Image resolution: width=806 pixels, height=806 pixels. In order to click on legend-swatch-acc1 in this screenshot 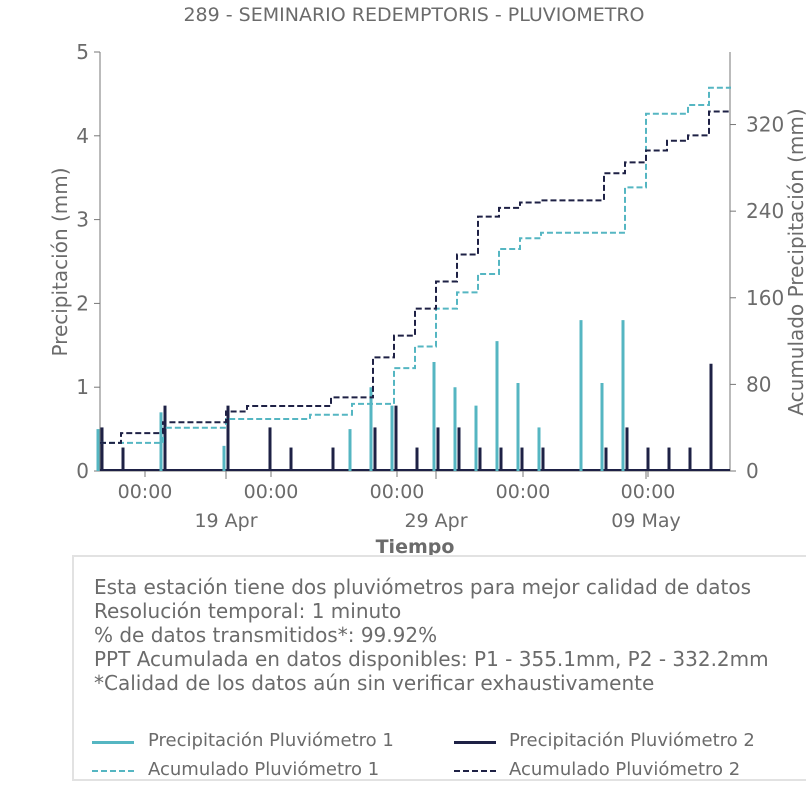, I will do `click(113, 771)`.